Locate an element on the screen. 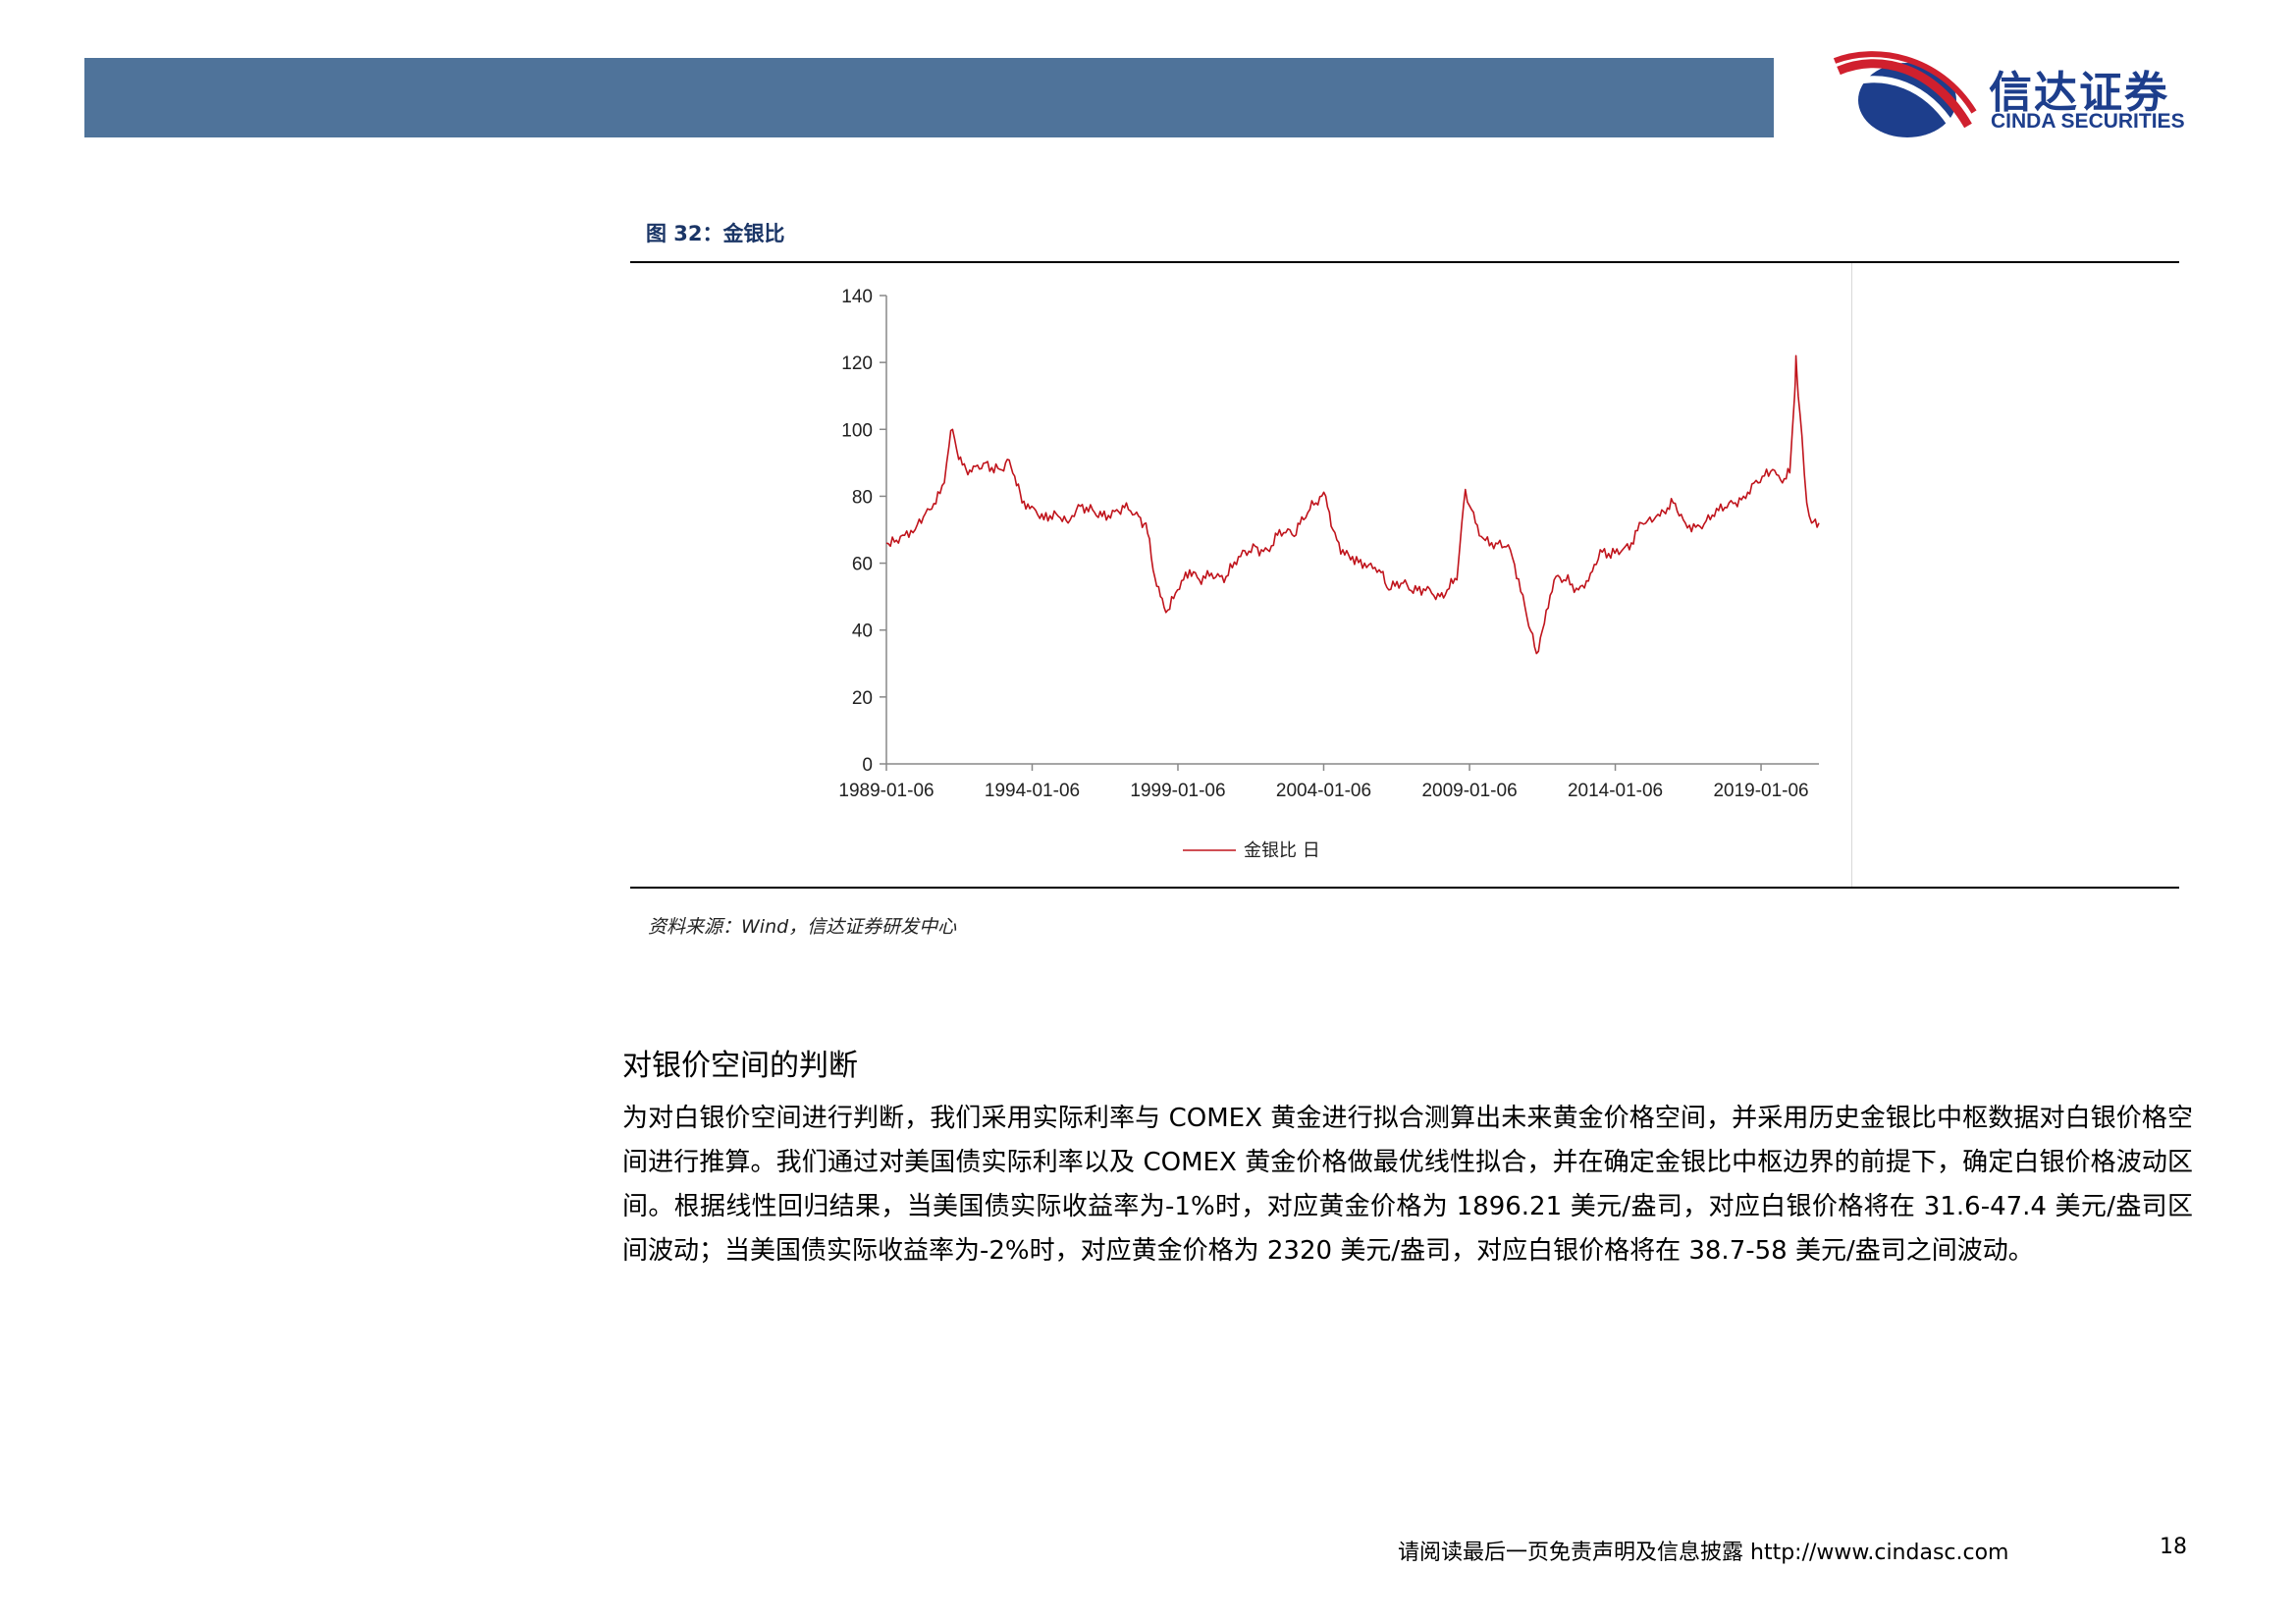 The image size is (2296, 1624). series-line is located at coordinates (1352, 504).